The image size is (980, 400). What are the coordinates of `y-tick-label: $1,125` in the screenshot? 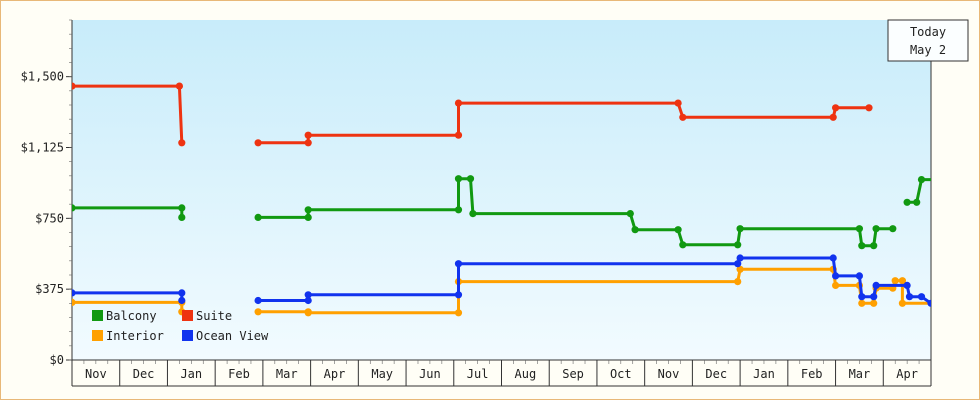 It's located at (42, 148).